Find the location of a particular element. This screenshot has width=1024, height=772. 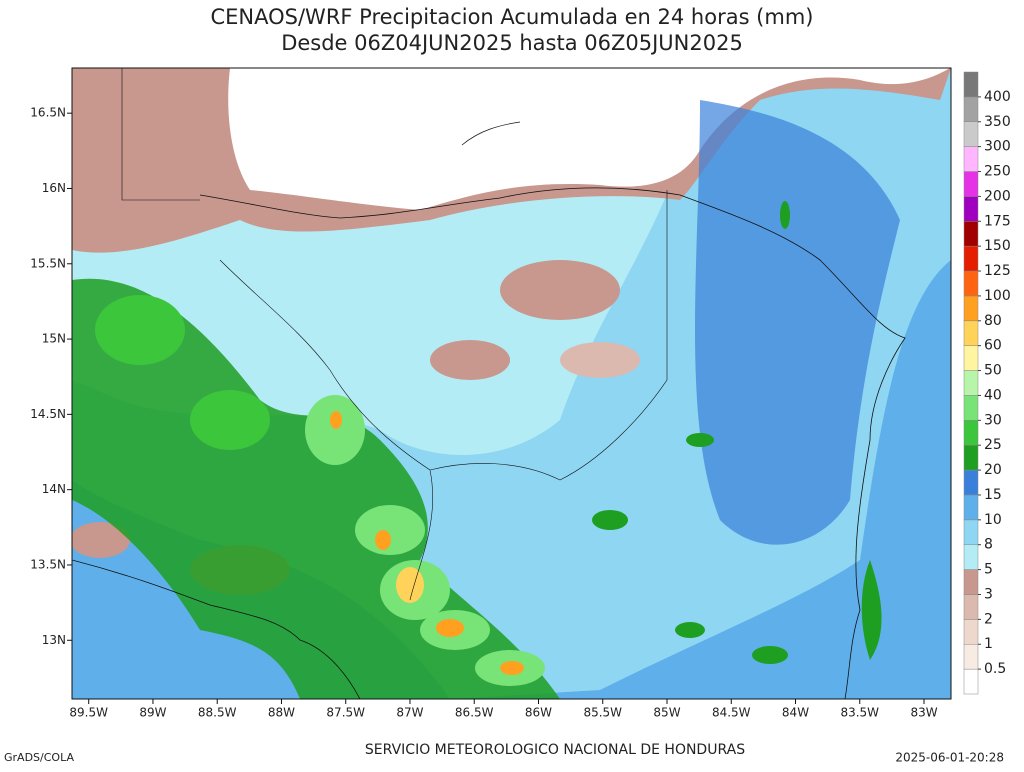

lon-tick-label: 86W is located at coordinates (538, 713).